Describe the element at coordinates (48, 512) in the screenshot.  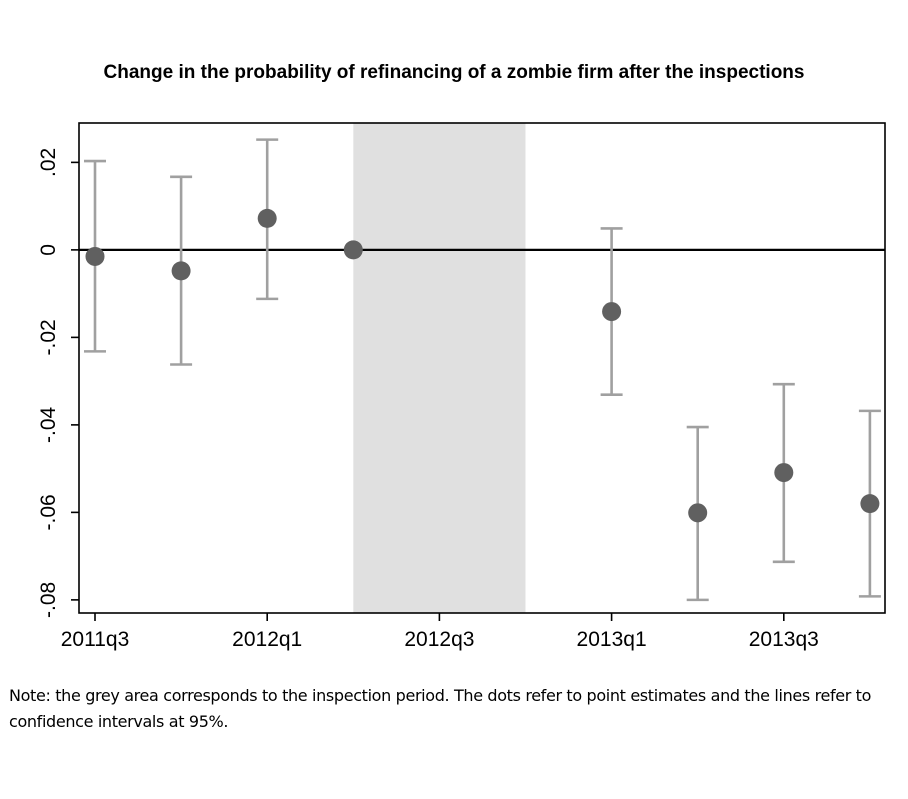
I see `y-tick-label: -.06` at that location.